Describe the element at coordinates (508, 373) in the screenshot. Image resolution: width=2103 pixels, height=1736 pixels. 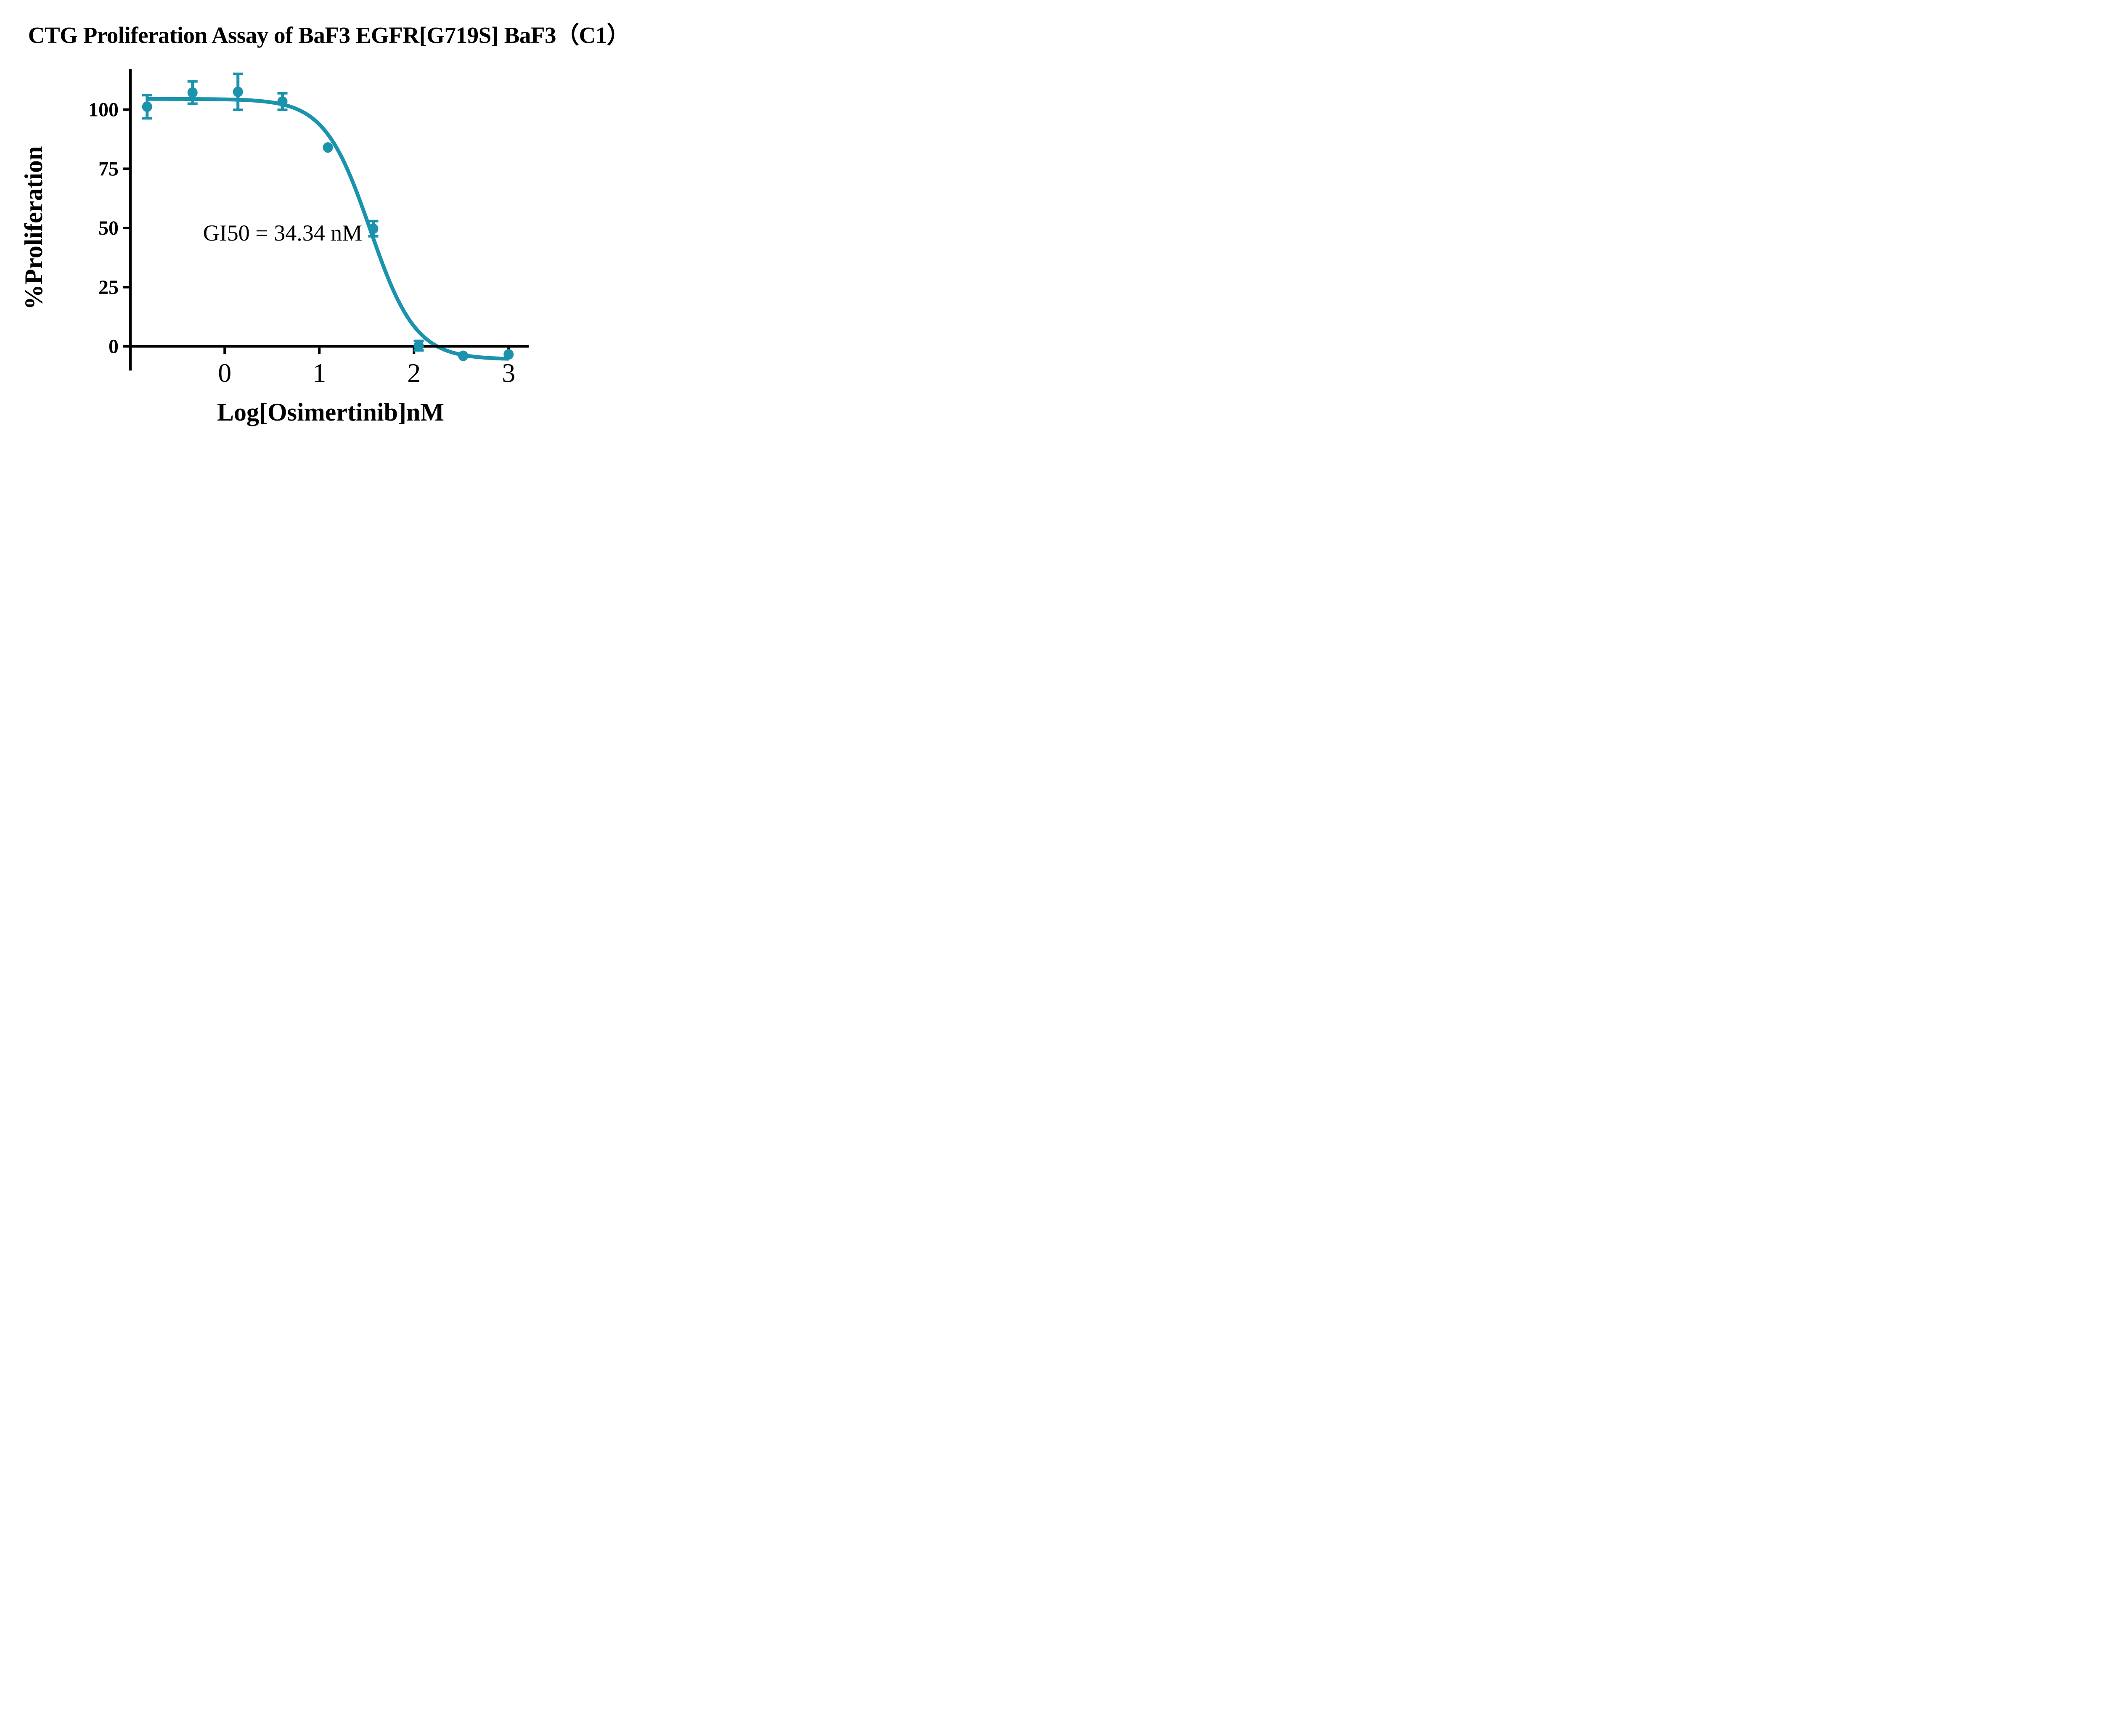
I see `x-tick-label: 3` at that location.